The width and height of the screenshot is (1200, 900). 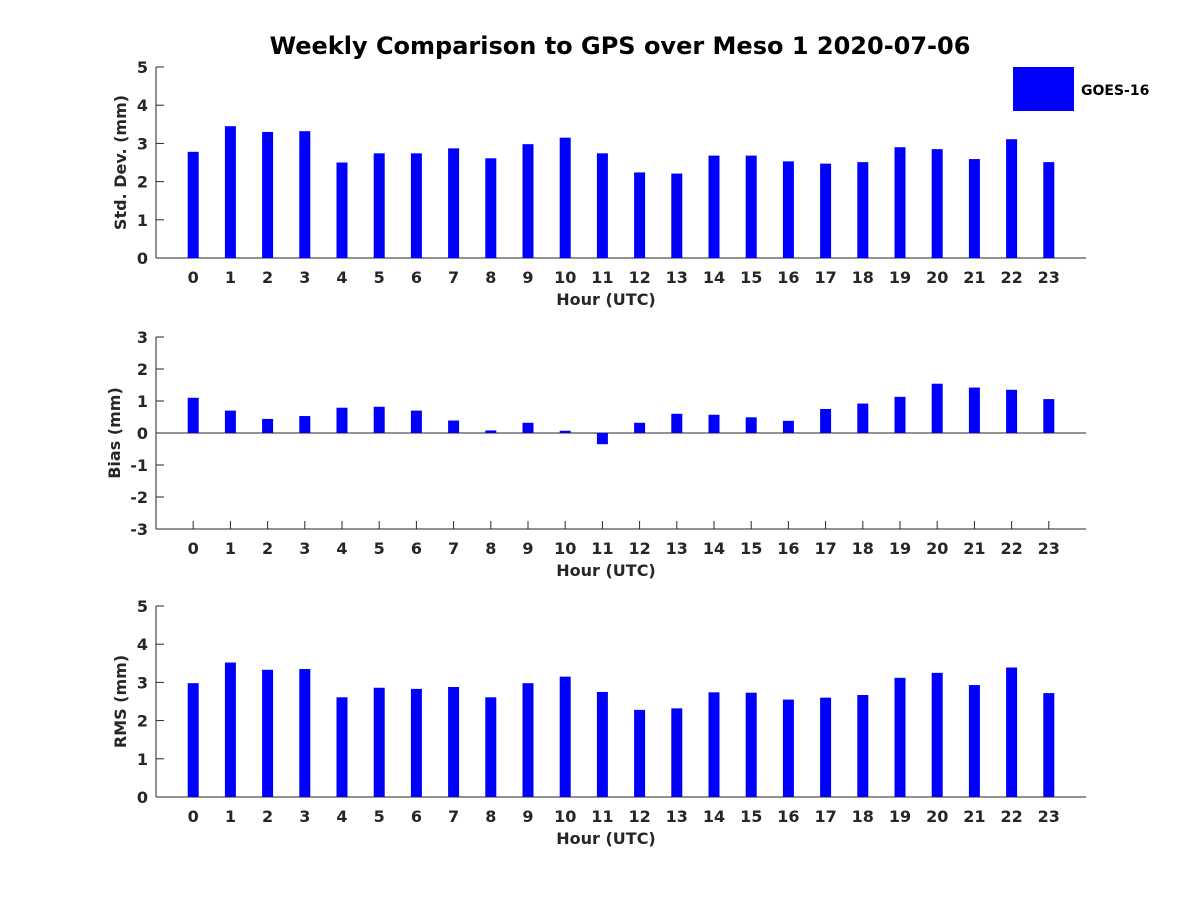 I want to click on x-tick-label: 1, so click(x=230, y=277).